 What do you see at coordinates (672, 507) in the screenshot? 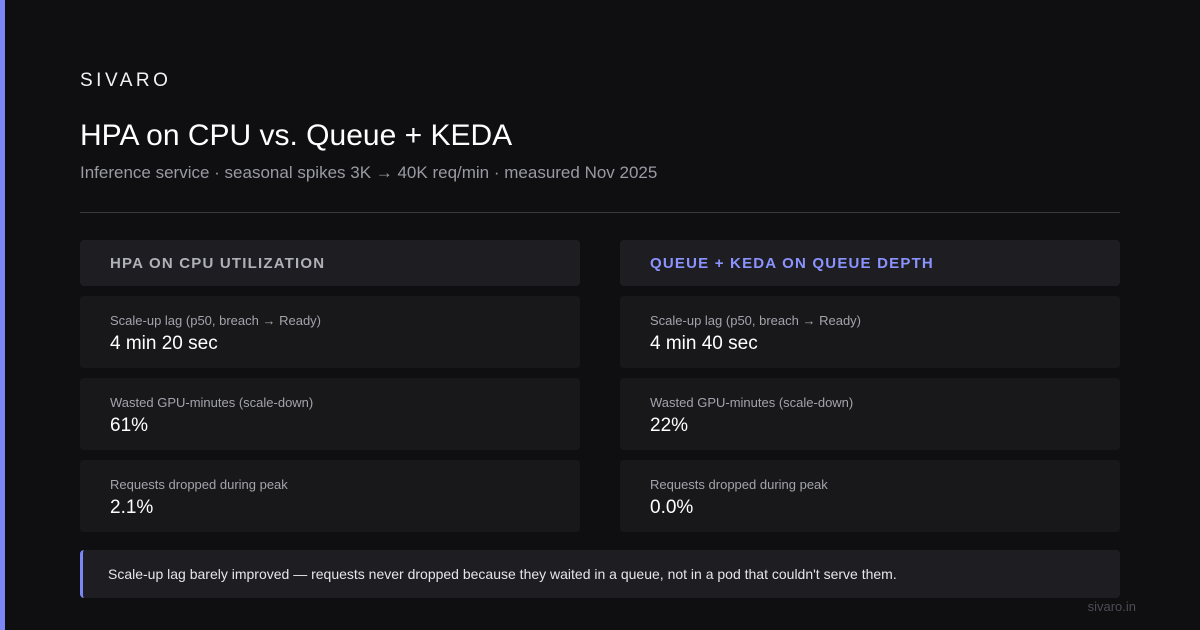
I see `metric-value: 0.0%` at bounding box center [672, 507].